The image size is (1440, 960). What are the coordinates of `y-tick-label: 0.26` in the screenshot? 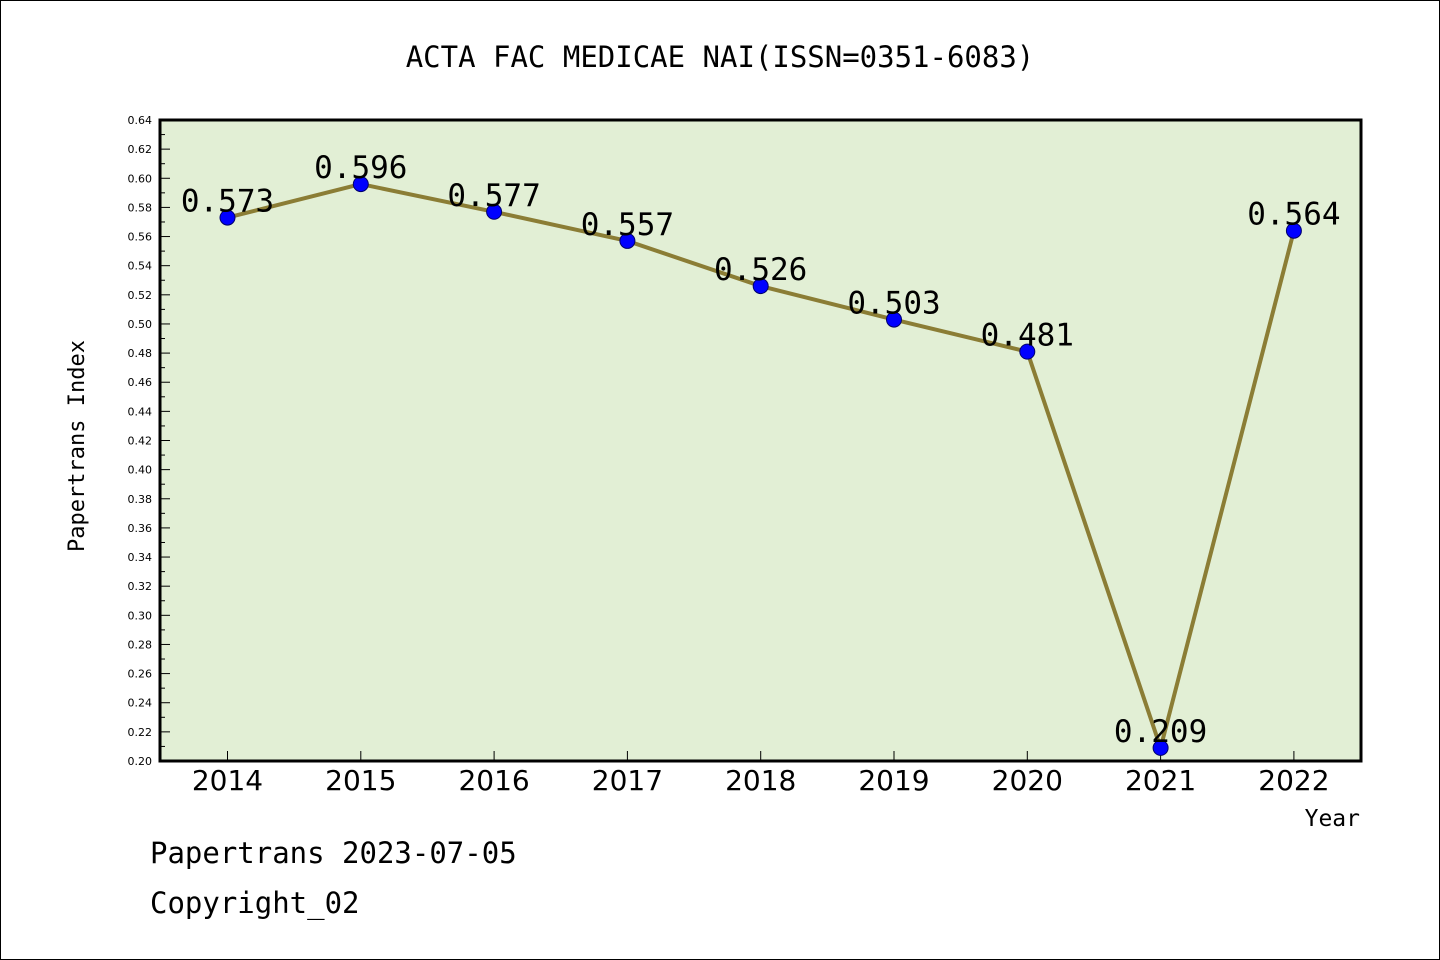 It's located at (140, 674).